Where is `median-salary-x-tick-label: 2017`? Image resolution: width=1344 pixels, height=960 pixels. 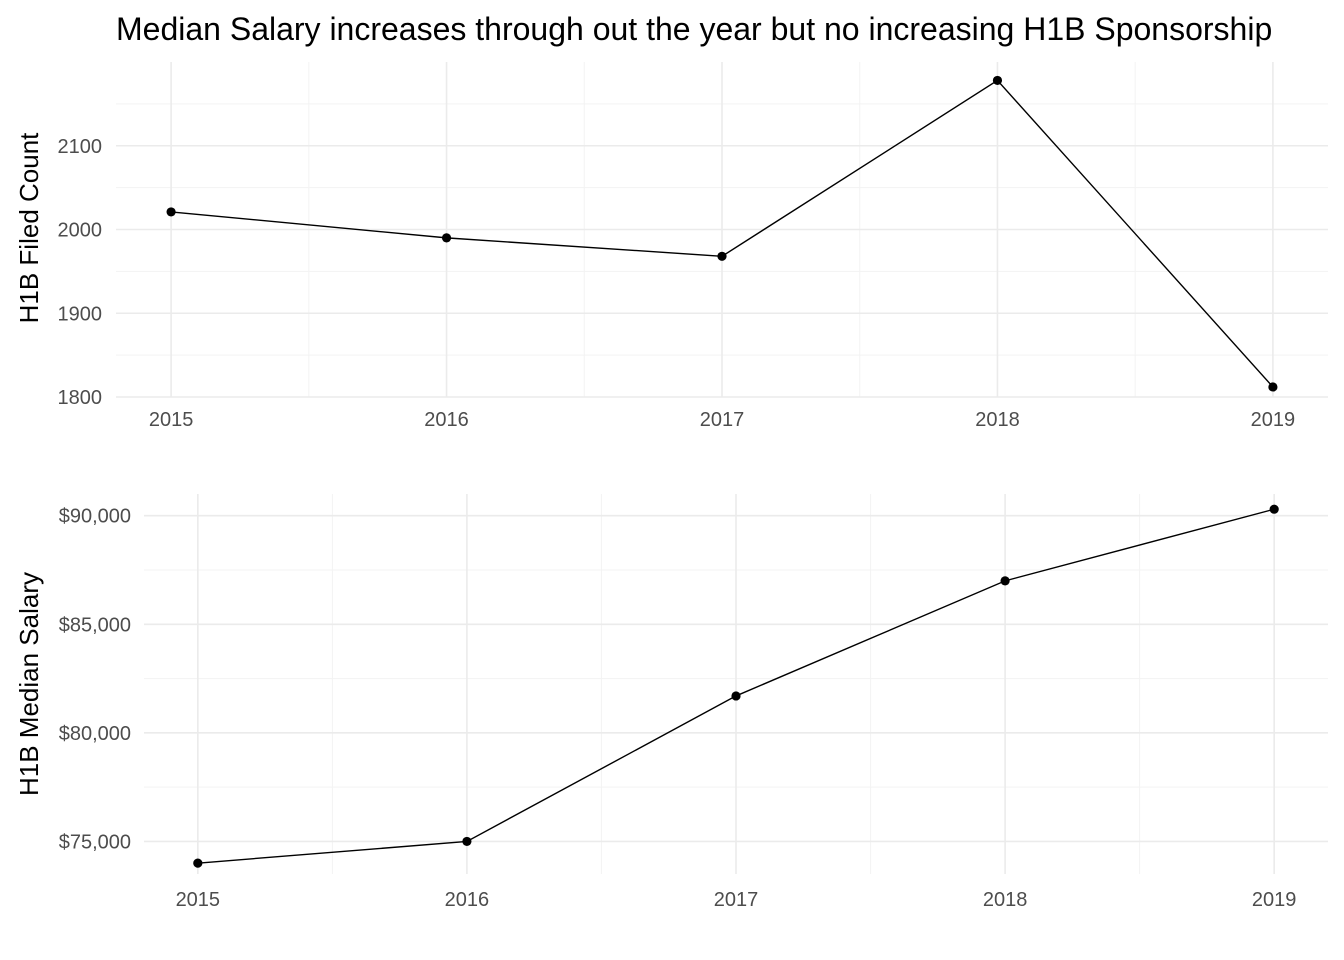
median-salary-x-tick-label: 2017 is located at coordinates (736, 900).